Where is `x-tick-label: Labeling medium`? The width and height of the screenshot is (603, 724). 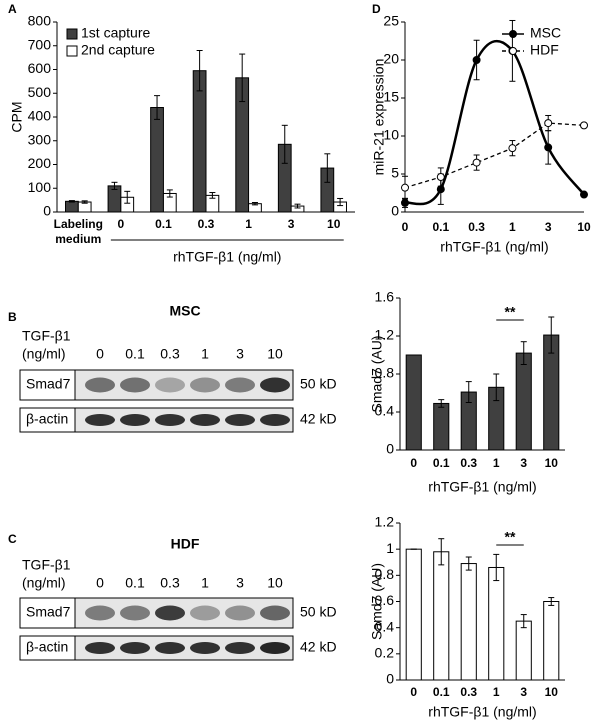 x-tick-label: Labeling medium is located at coordinates (78, 231).